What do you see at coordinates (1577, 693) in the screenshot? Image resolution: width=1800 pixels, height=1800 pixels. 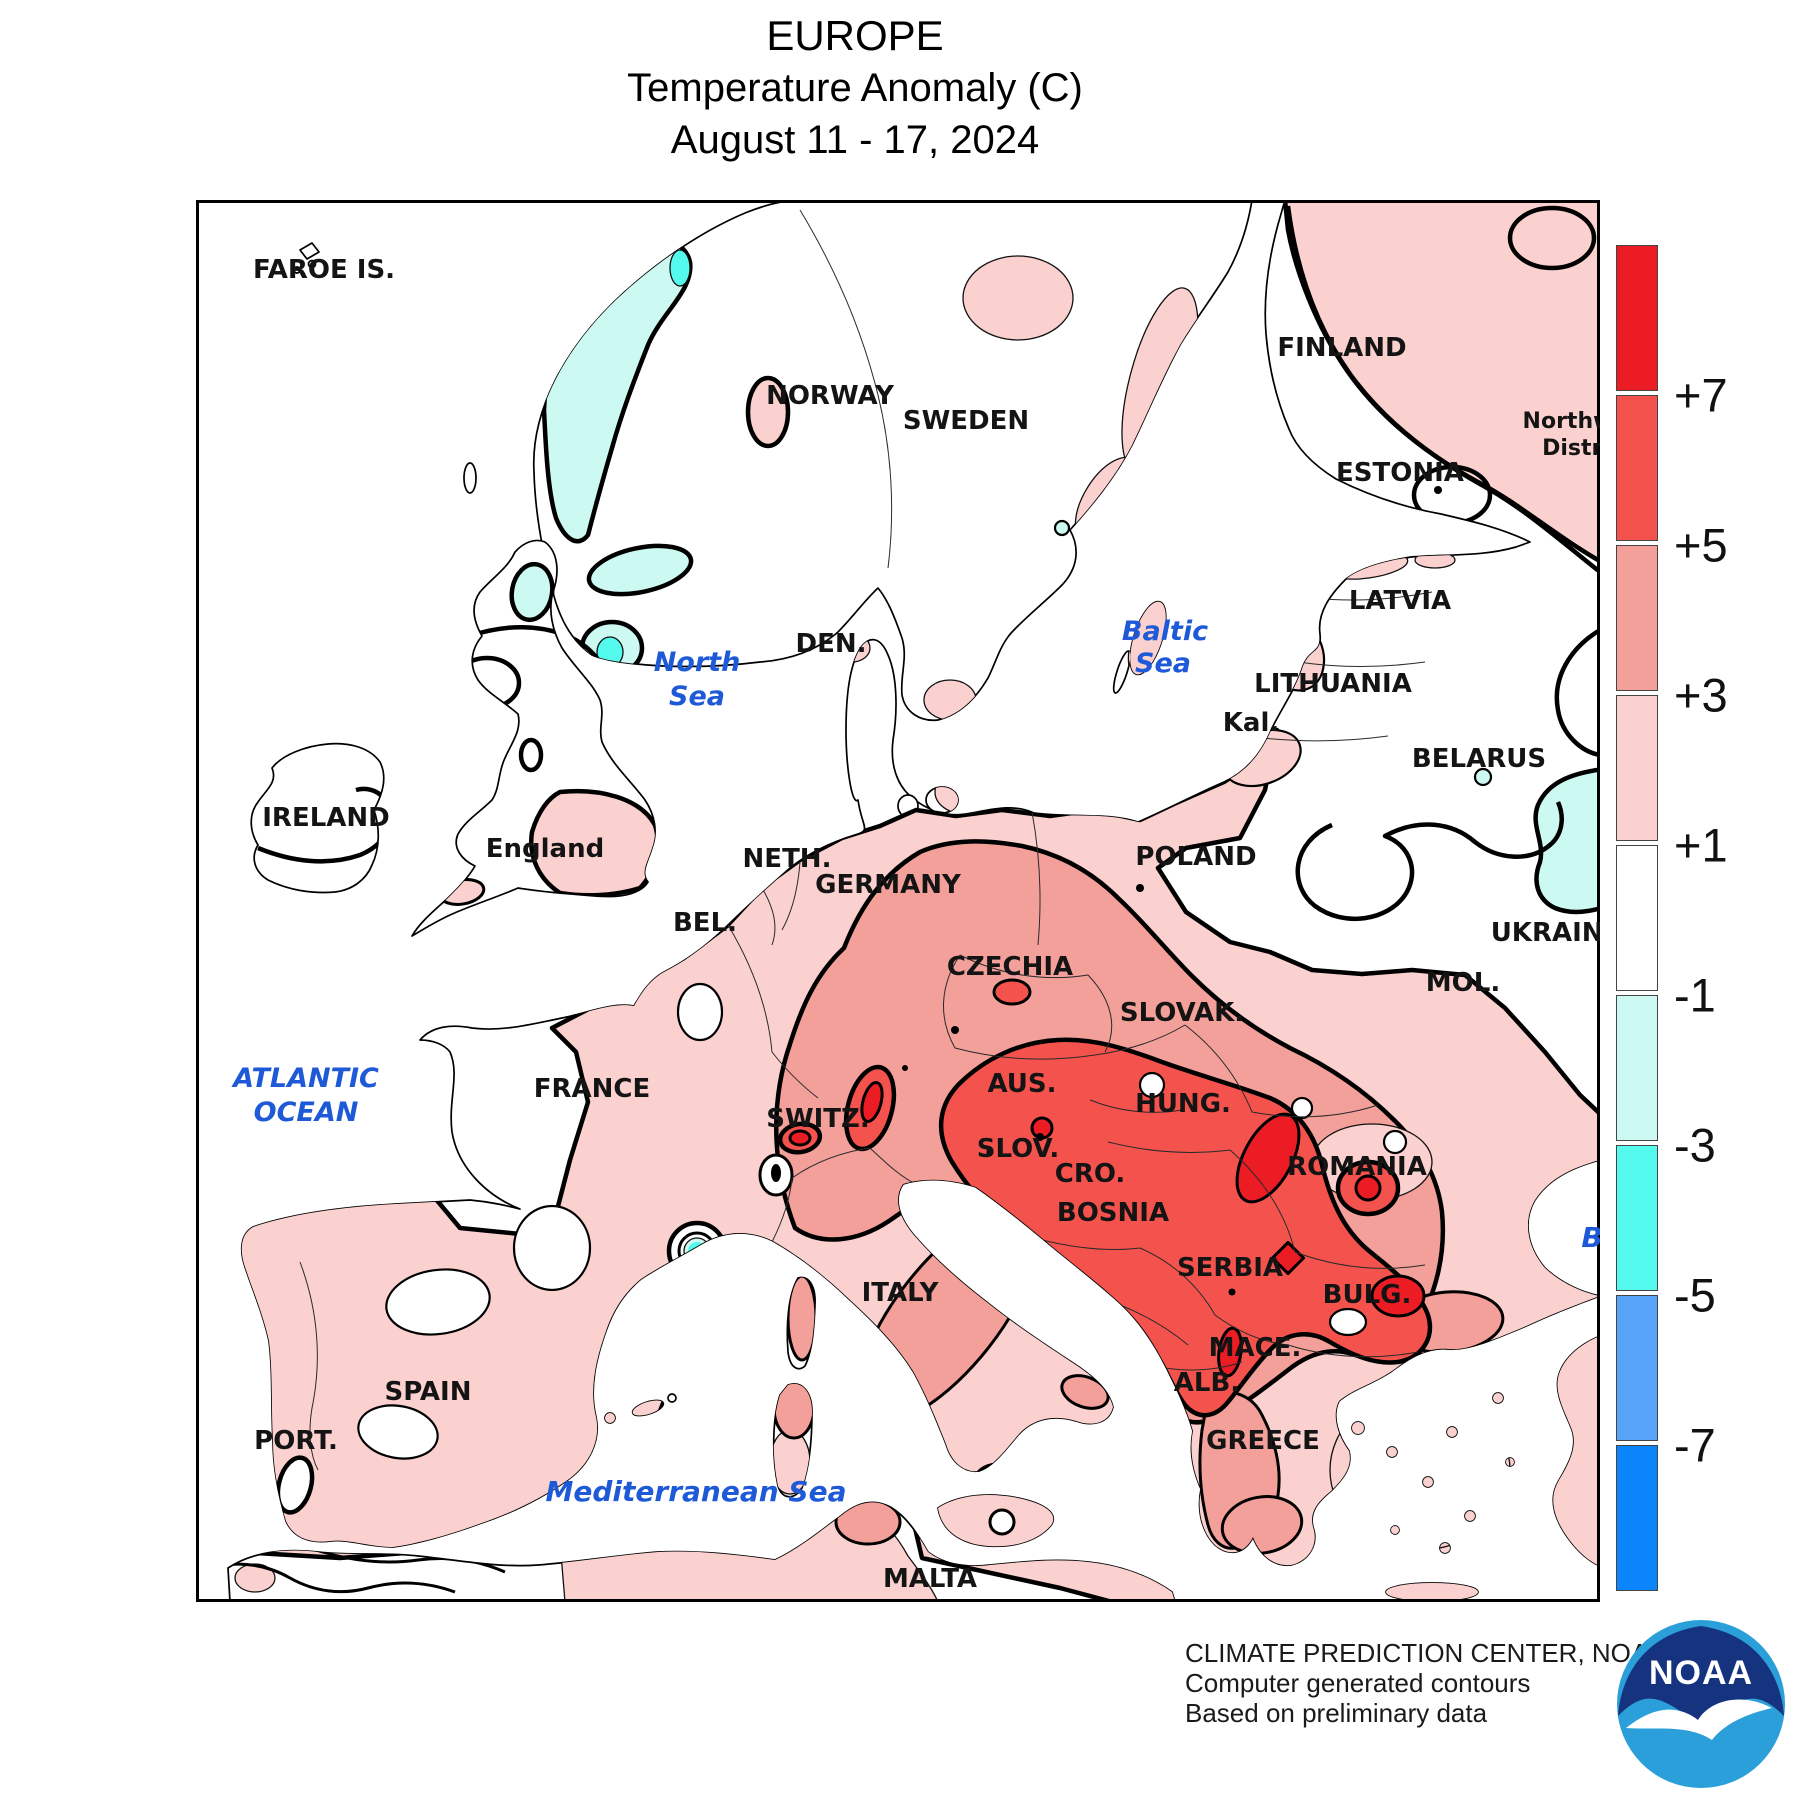 I see `contour-russia-loop` at bounding box center [1577, 693].